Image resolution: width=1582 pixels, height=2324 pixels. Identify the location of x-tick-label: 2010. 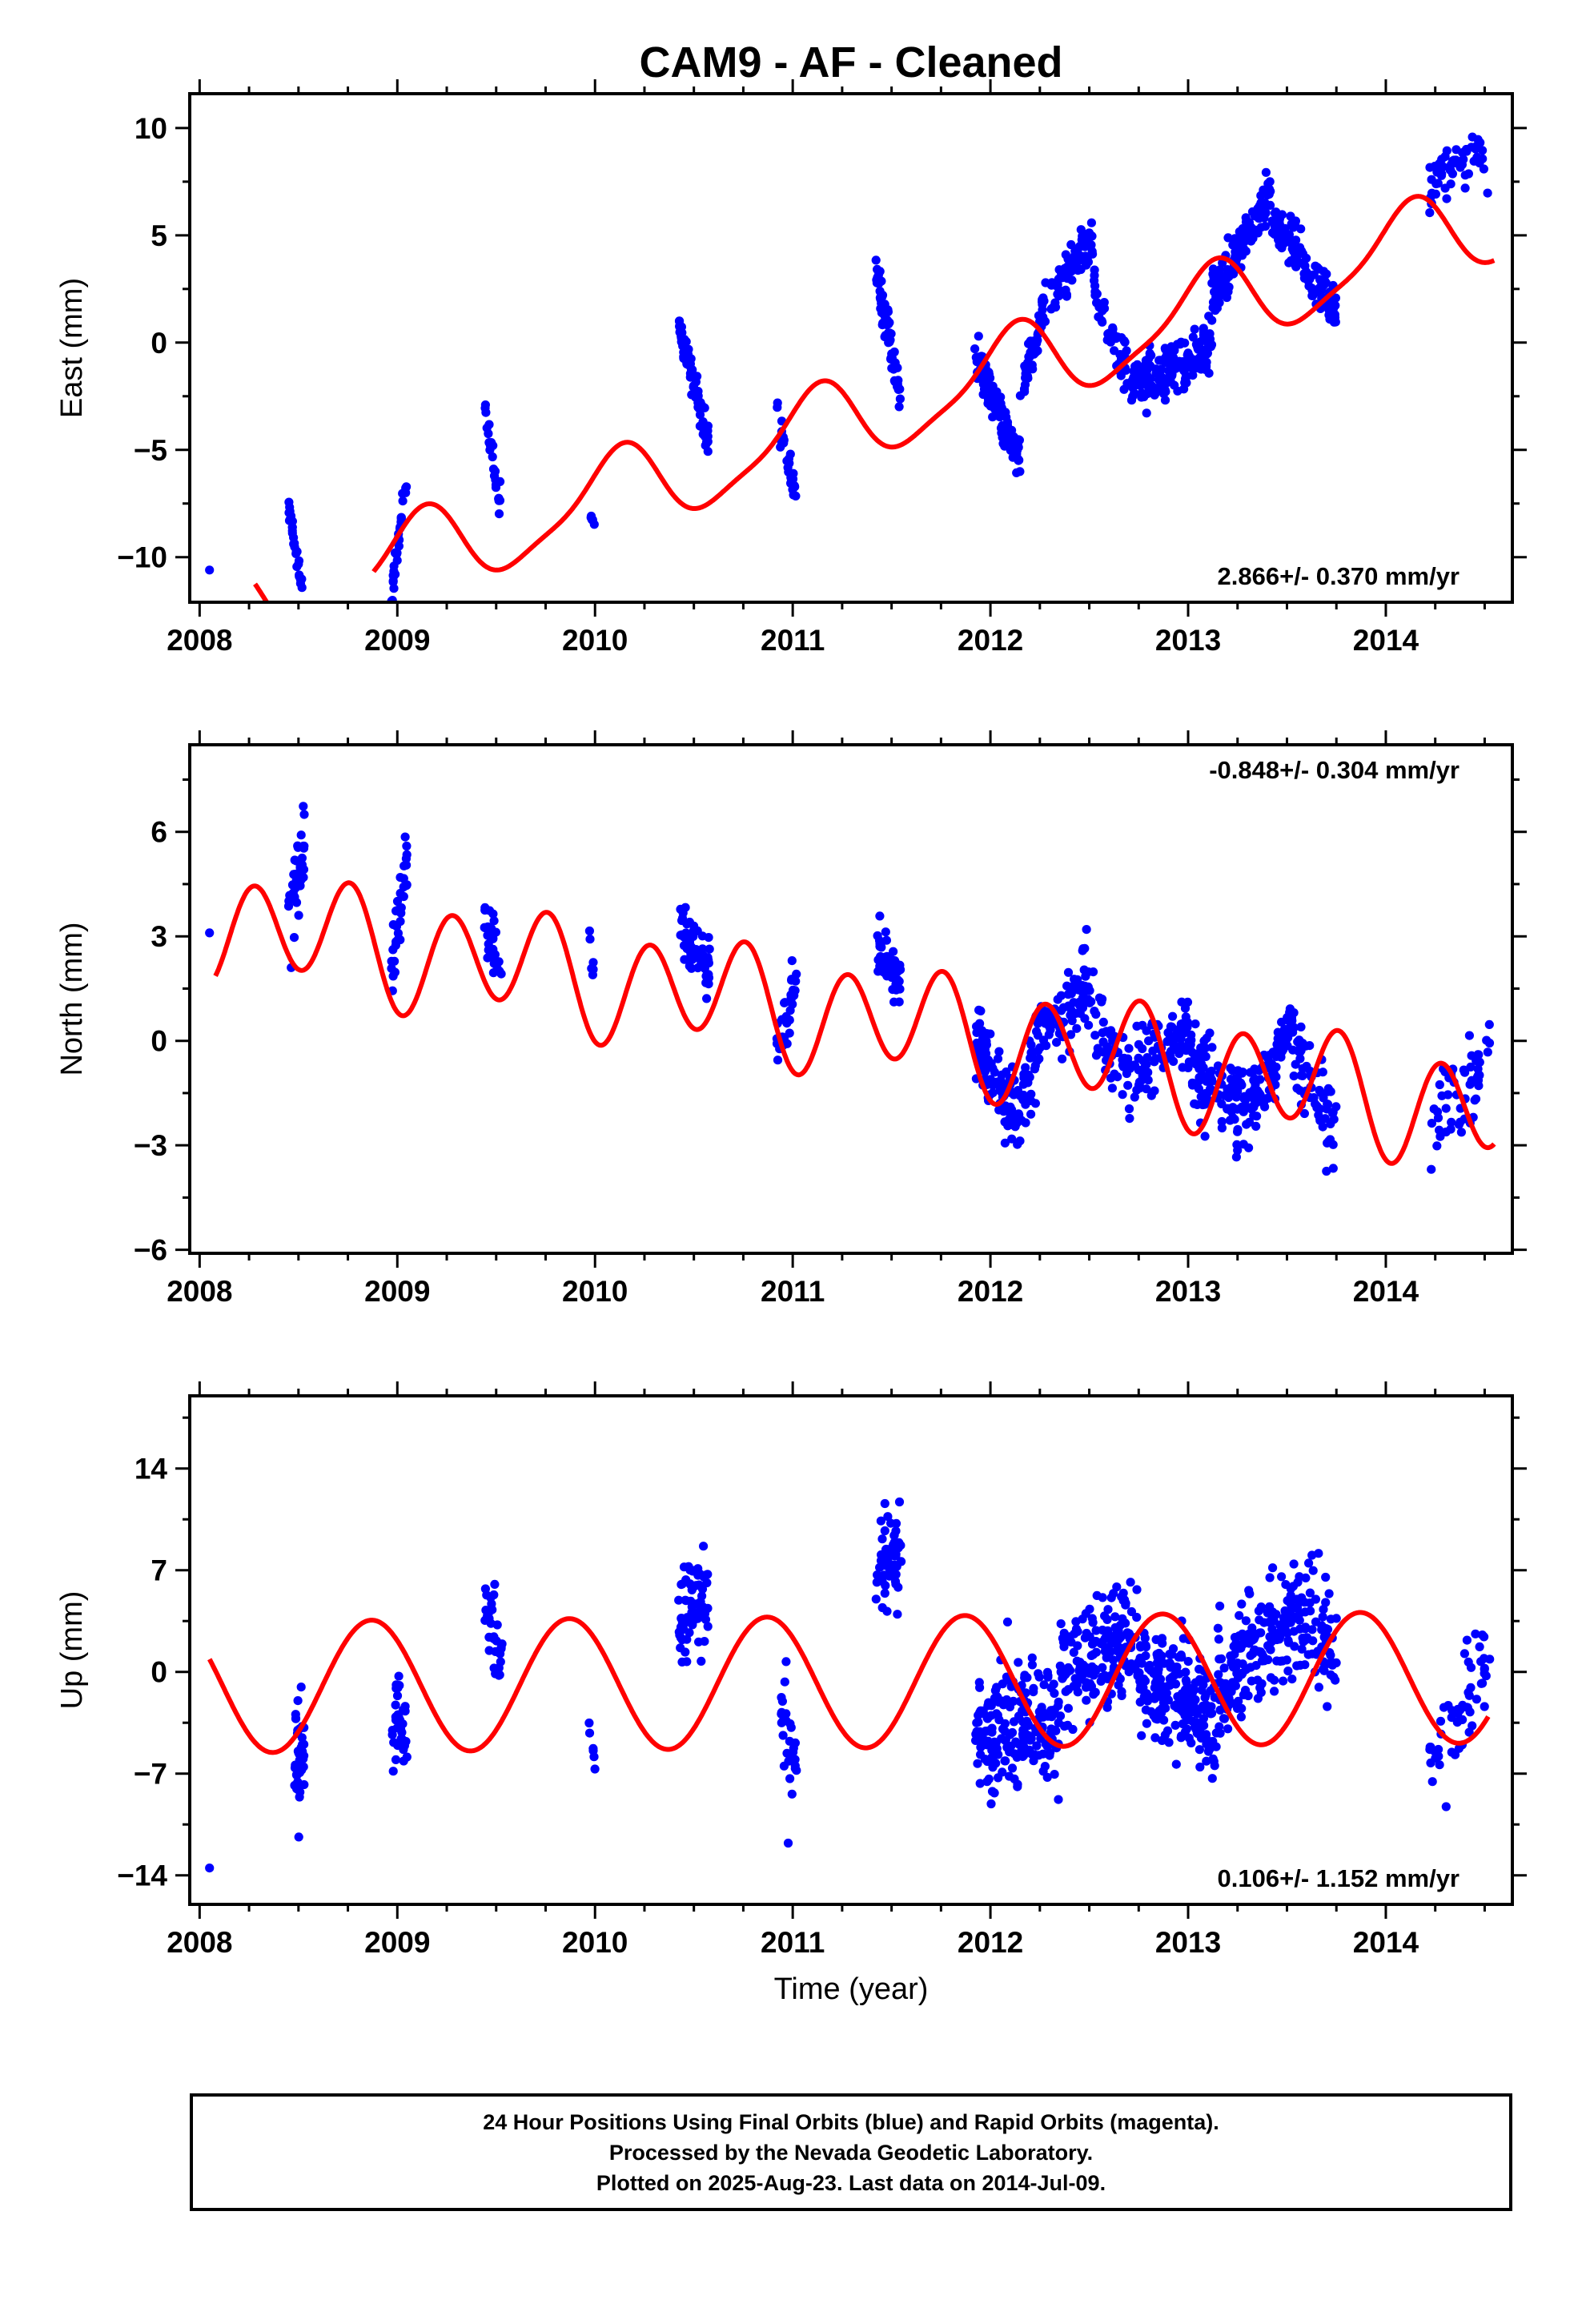
(595, 1942).